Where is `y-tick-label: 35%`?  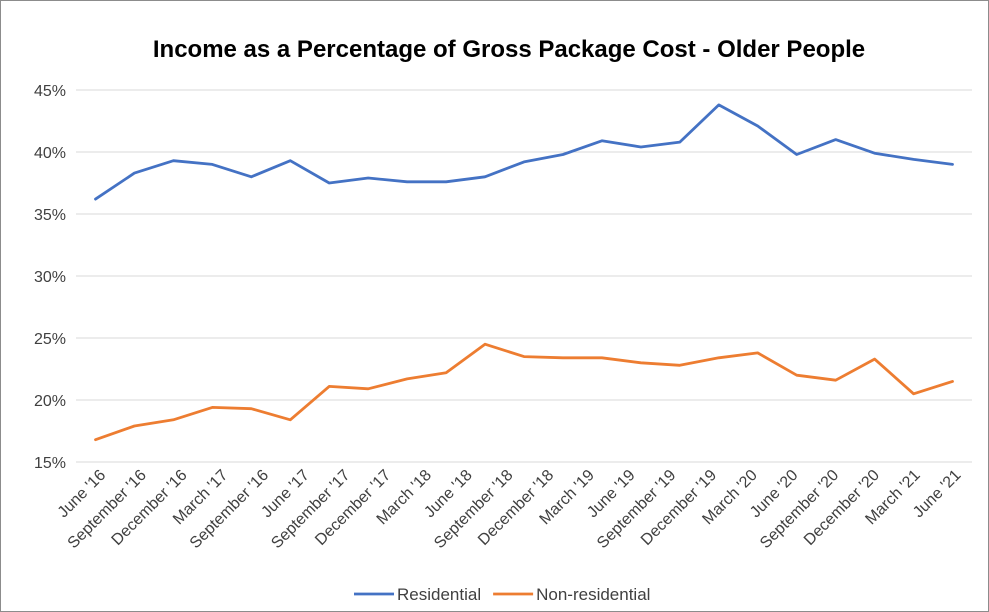 y-tick-label: 35% is located at coordinates (50, 215).